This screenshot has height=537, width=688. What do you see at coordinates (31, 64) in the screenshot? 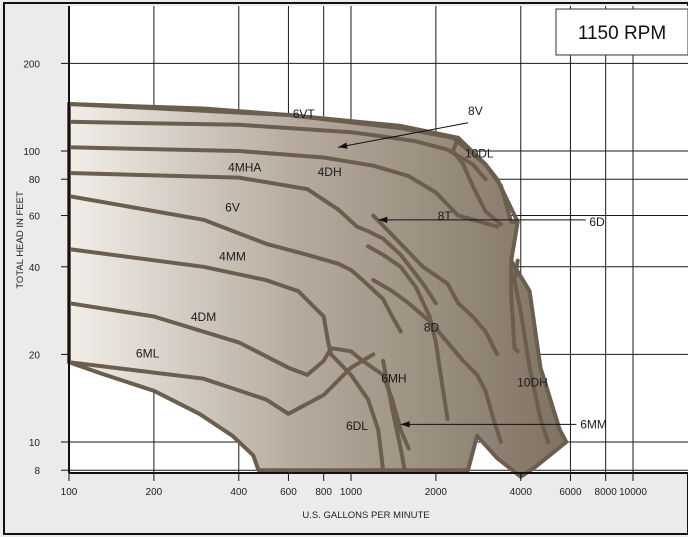
I see `y-tick-label: 200` at bounding box center [31, 64].